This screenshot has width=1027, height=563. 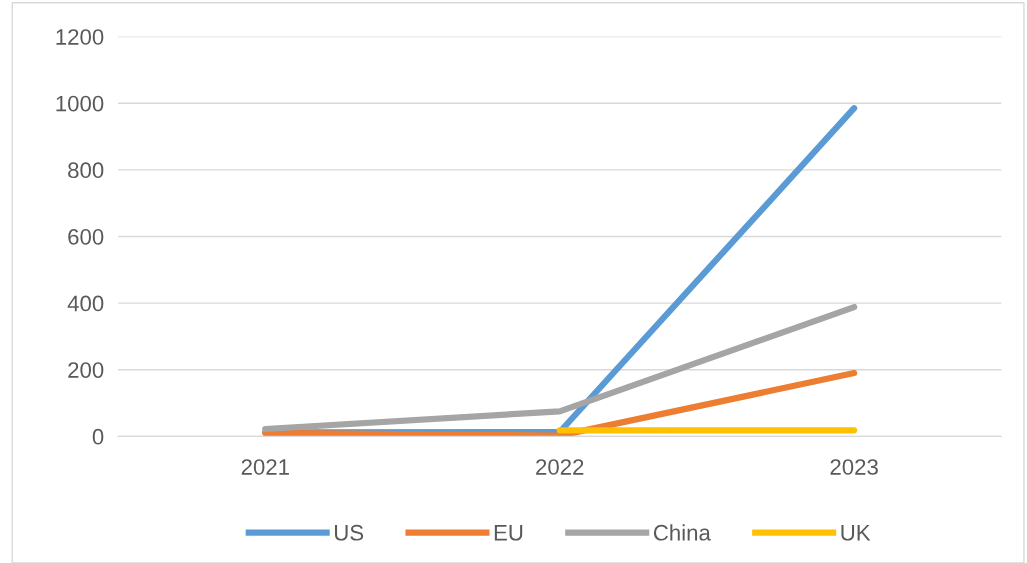 What do you see at coordinates (86, 236) in the screenshot?
I see `y-tick-label: 600` at bounding box center [86, 236].